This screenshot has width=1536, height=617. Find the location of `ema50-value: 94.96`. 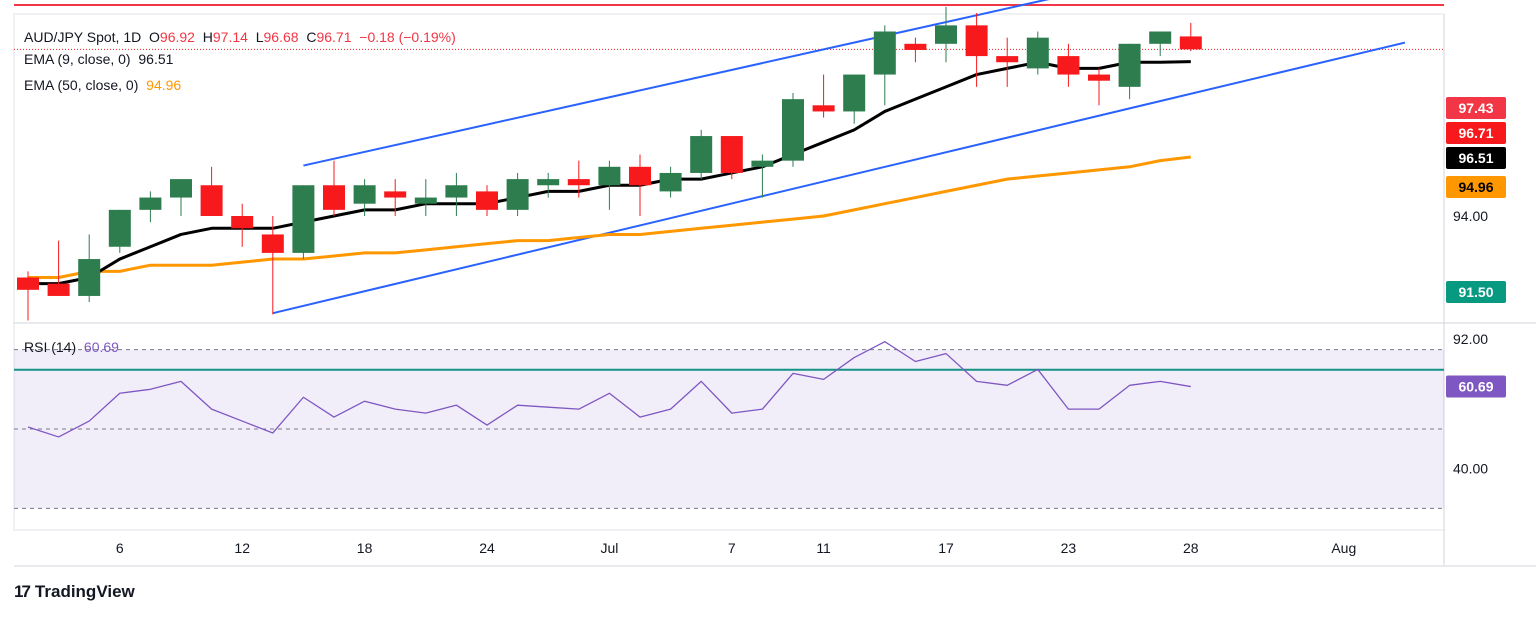

ema50-value: 94.96 is located at coordinates (164, 85).